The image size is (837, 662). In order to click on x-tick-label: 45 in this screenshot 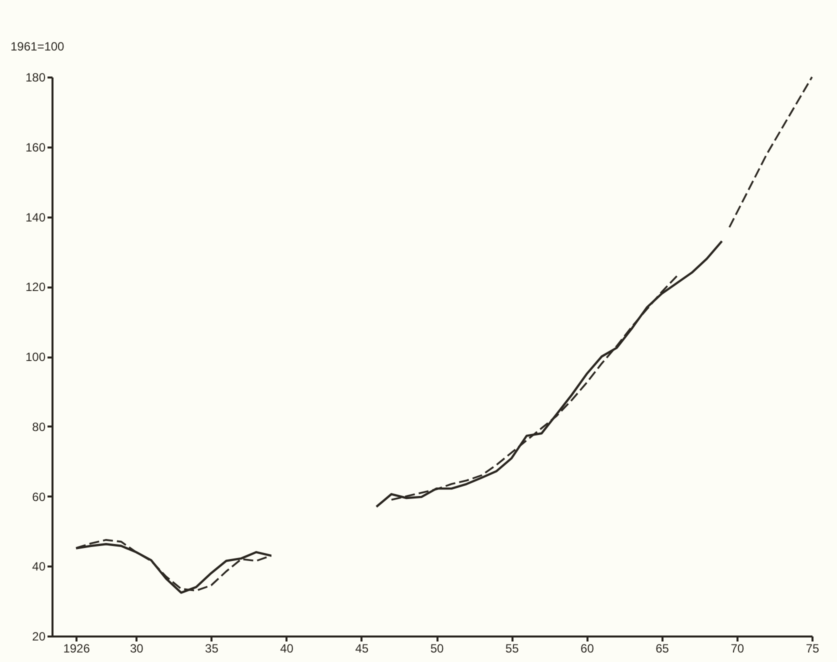, I will do `click(362, 649)`.